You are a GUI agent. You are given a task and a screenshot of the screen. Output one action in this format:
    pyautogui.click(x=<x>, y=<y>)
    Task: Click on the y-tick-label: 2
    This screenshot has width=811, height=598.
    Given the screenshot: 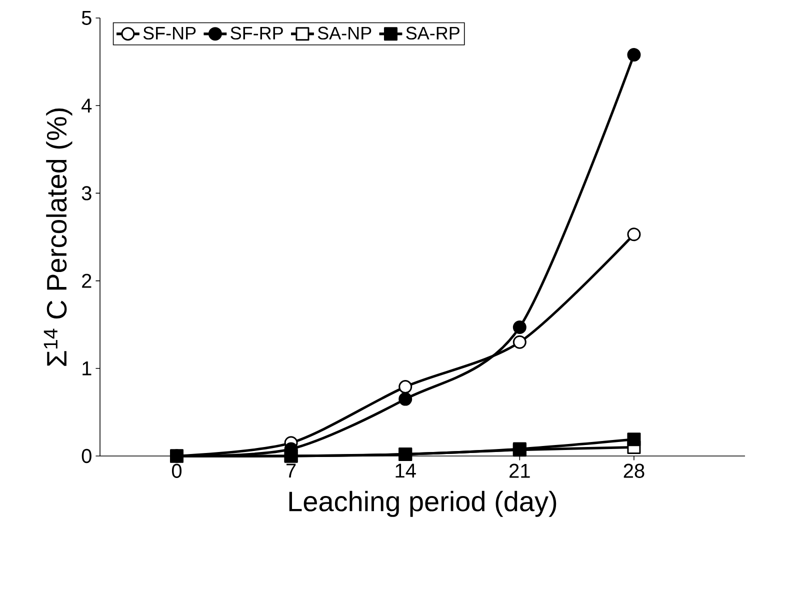 What is the action you would take?
    pyautogui.click(x=87, y=281)
    